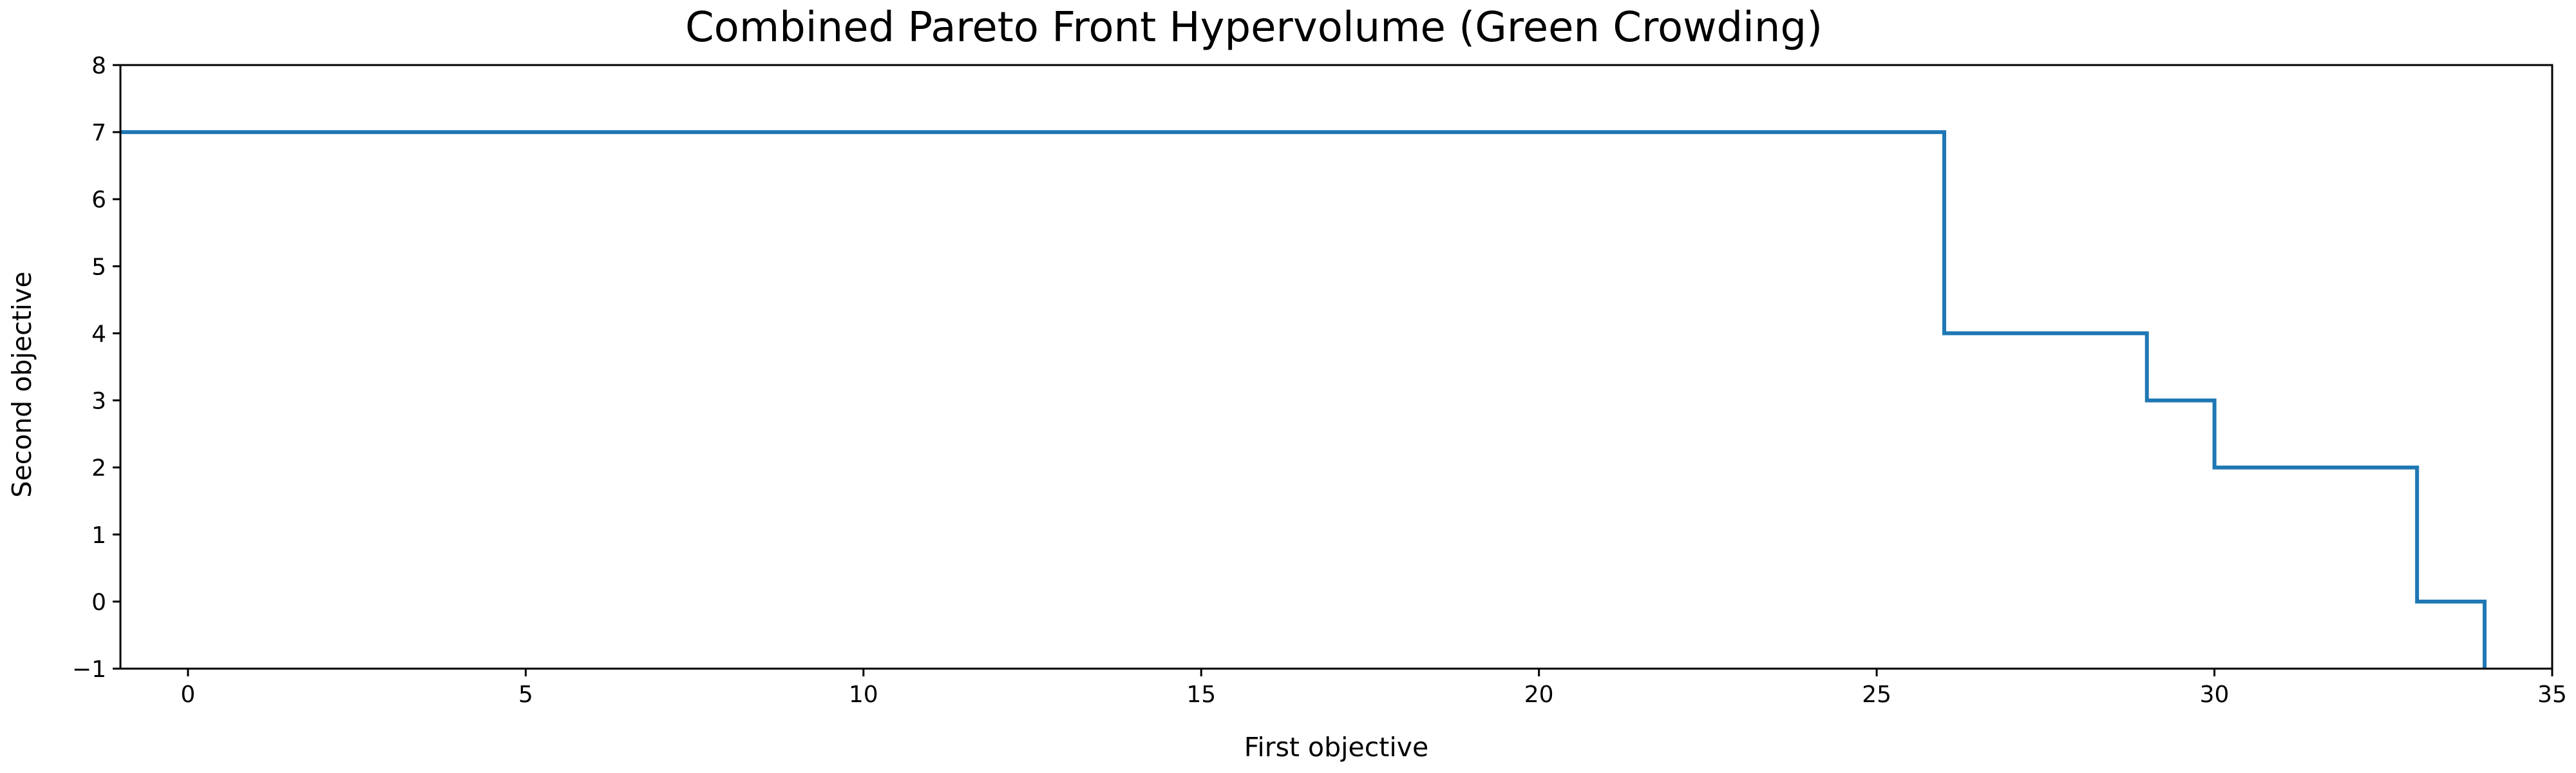  Describe the element at coordinates (99, 66) in the screenshot. I see `y-tick-label: 8` at that location.